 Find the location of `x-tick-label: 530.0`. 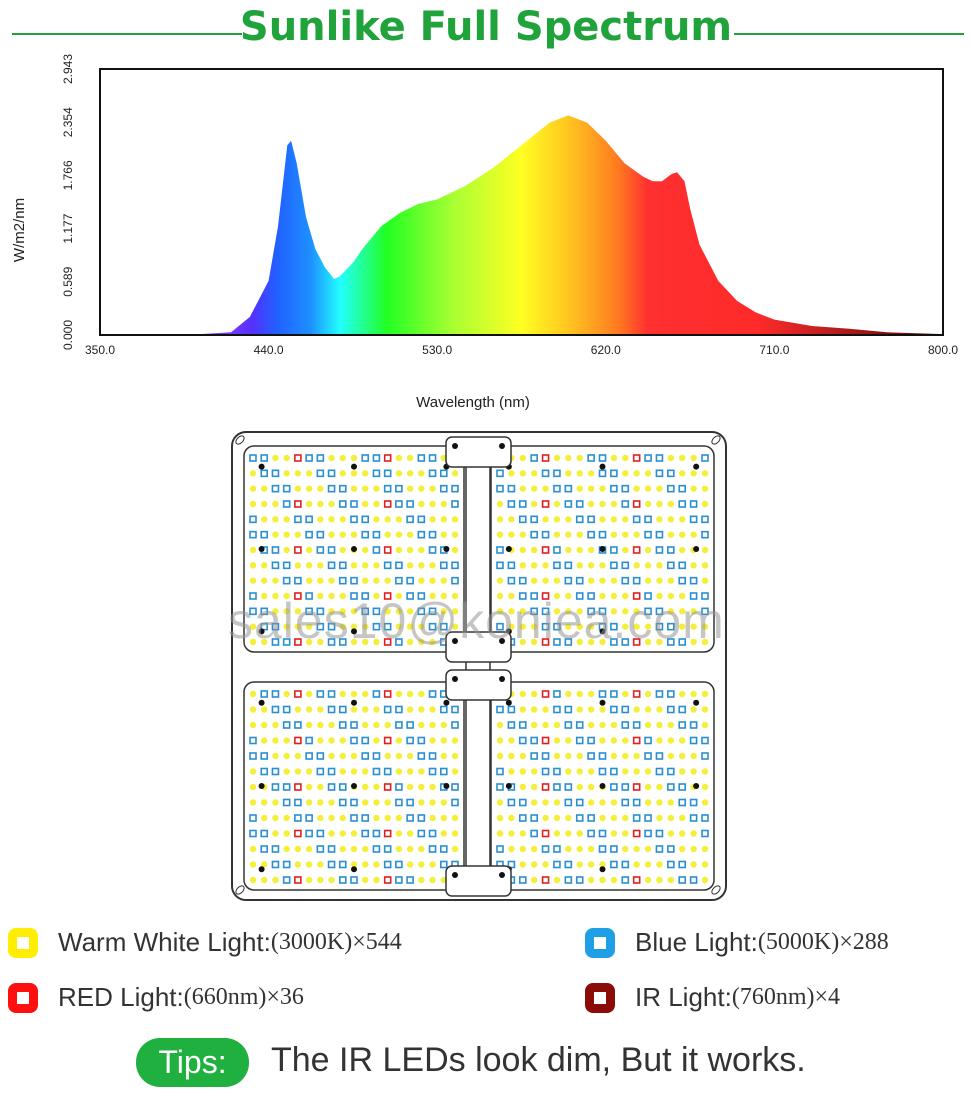

x-tick-label: 530.0 is located at coordinates (437, 350).